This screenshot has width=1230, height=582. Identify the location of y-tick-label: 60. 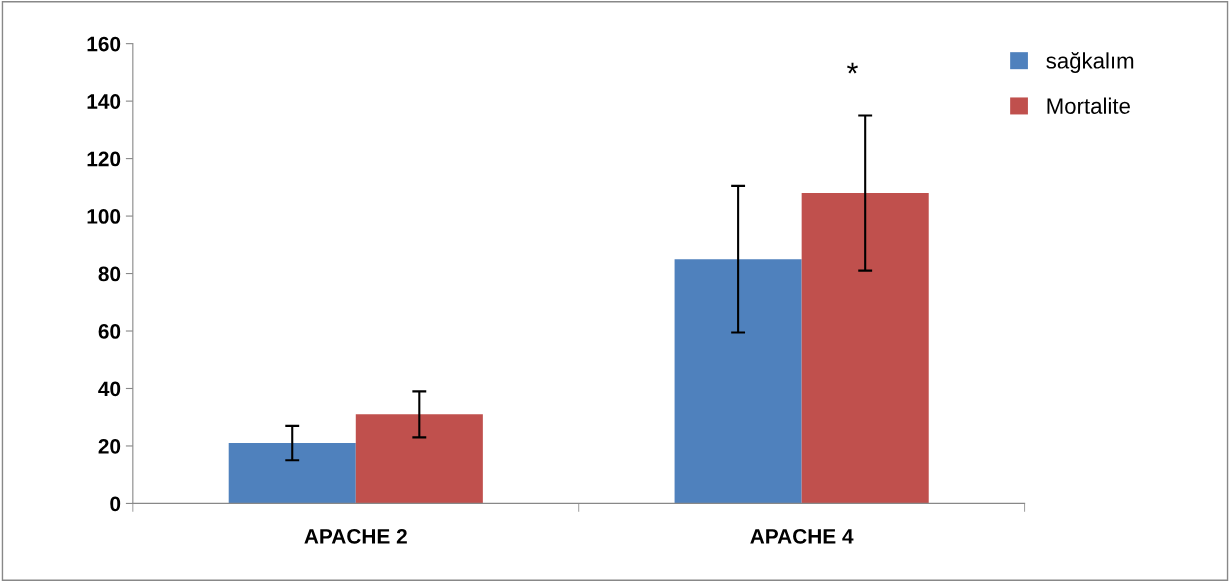
(109, 331).